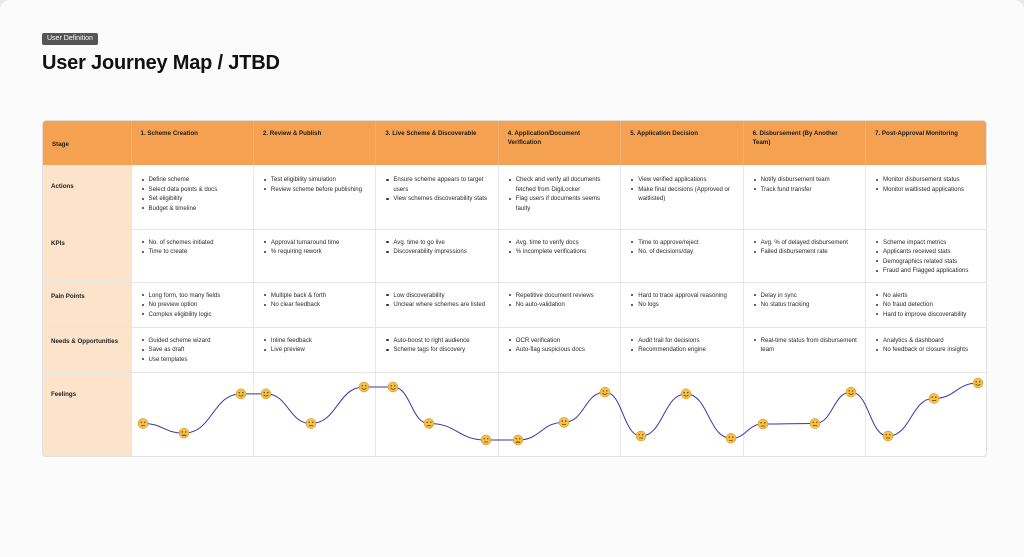 This screenshot has height=557, width=1024. I want to click on bullet-list: No. of schemes initiated Time to create, so click(192, 243).